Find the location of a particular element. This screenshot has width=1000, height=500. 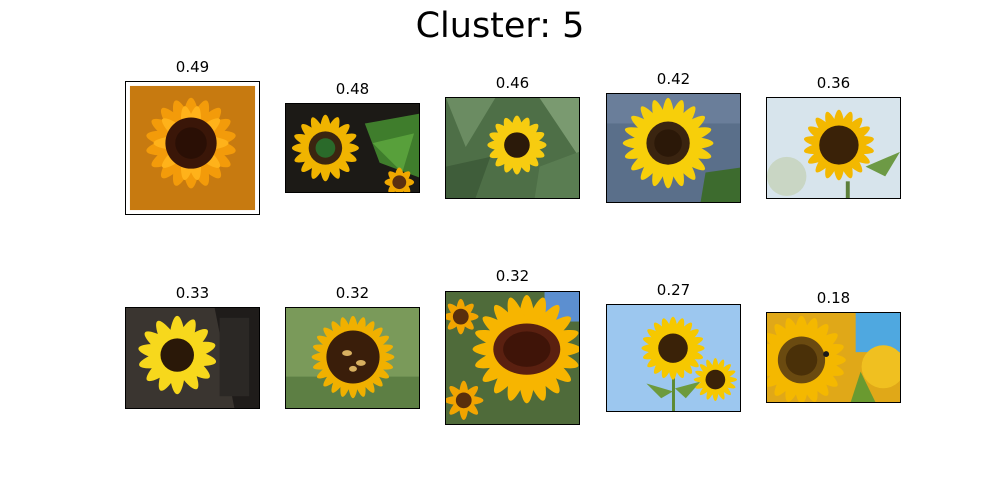

image-tile-1: 0.49 is located at coordinates (192, 137).